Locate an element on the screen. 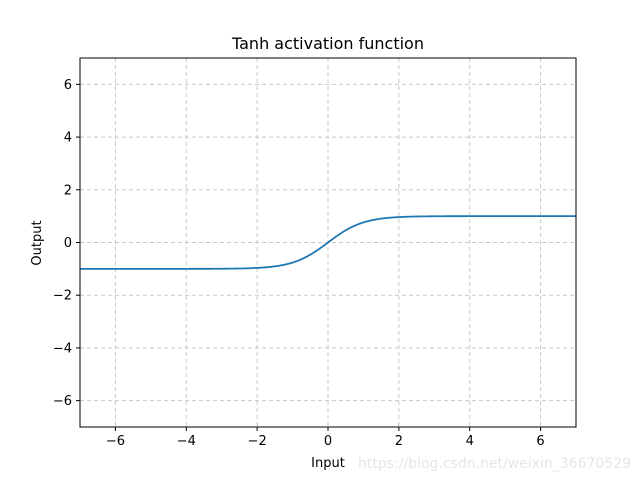 This screenshot has width=640, height=480. tanh-series-line is located at coordinates (328, 242).